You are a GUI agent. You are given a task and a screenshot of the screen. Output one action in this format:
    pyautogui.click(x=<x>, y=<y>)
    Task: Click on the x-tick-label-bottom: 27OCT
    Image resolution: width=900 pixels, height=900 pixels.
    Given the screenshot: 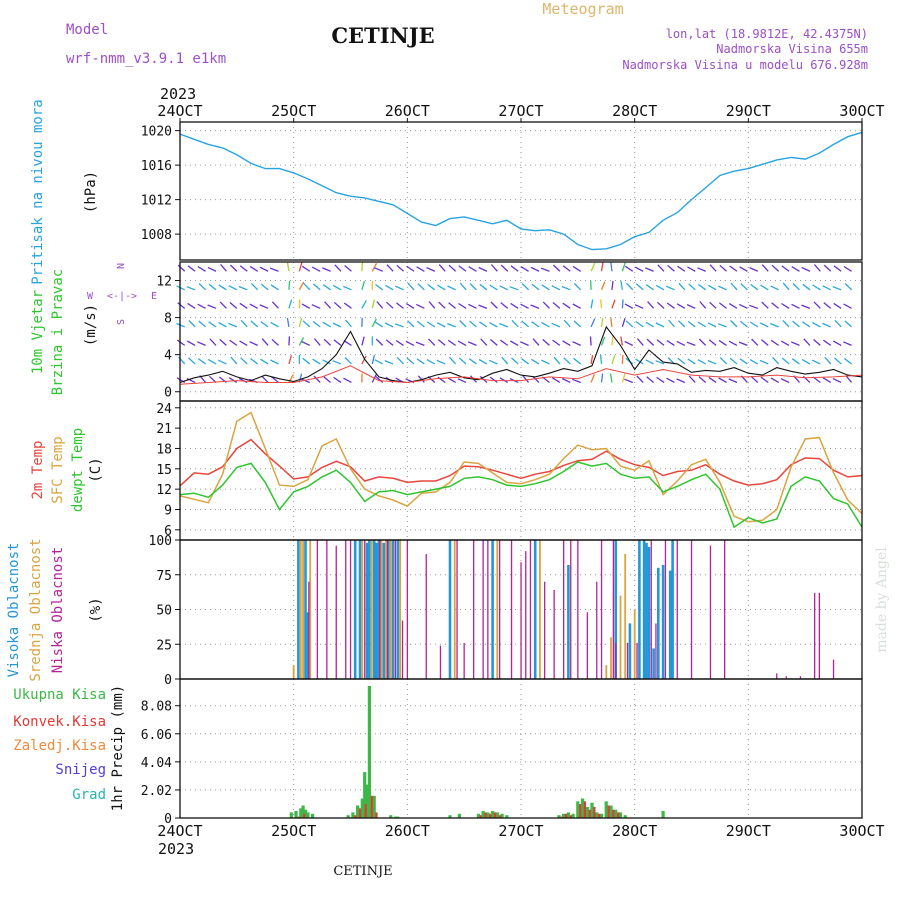 What is the action you would take?
    pyautogui.click(x=520, y=831)
    